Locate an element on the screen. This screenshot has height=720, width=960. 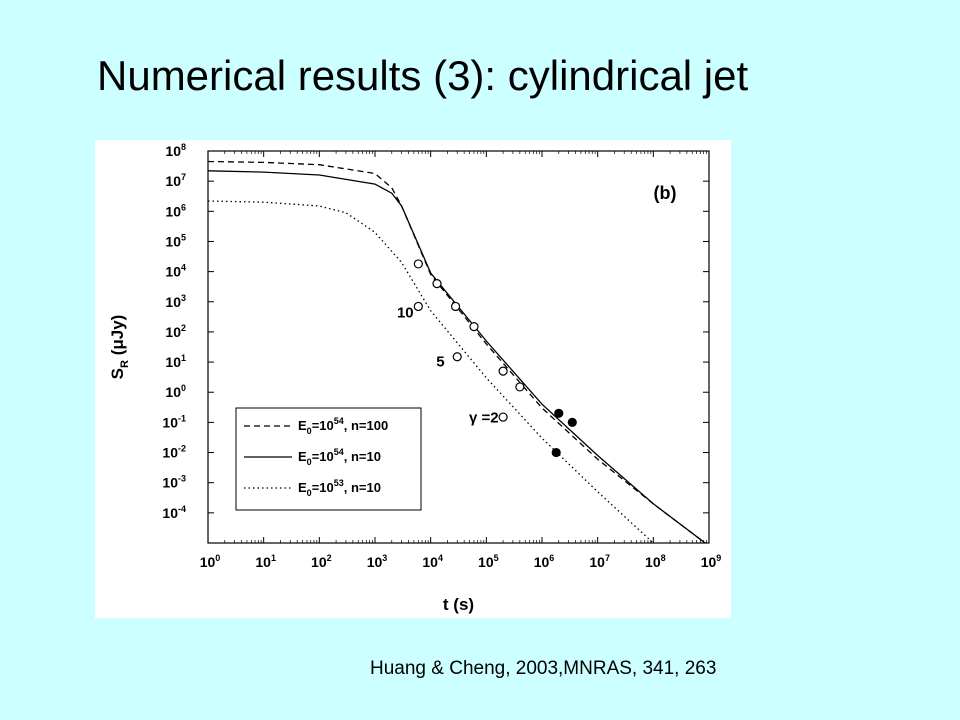
legend-box is located at coordinates (328, 459).